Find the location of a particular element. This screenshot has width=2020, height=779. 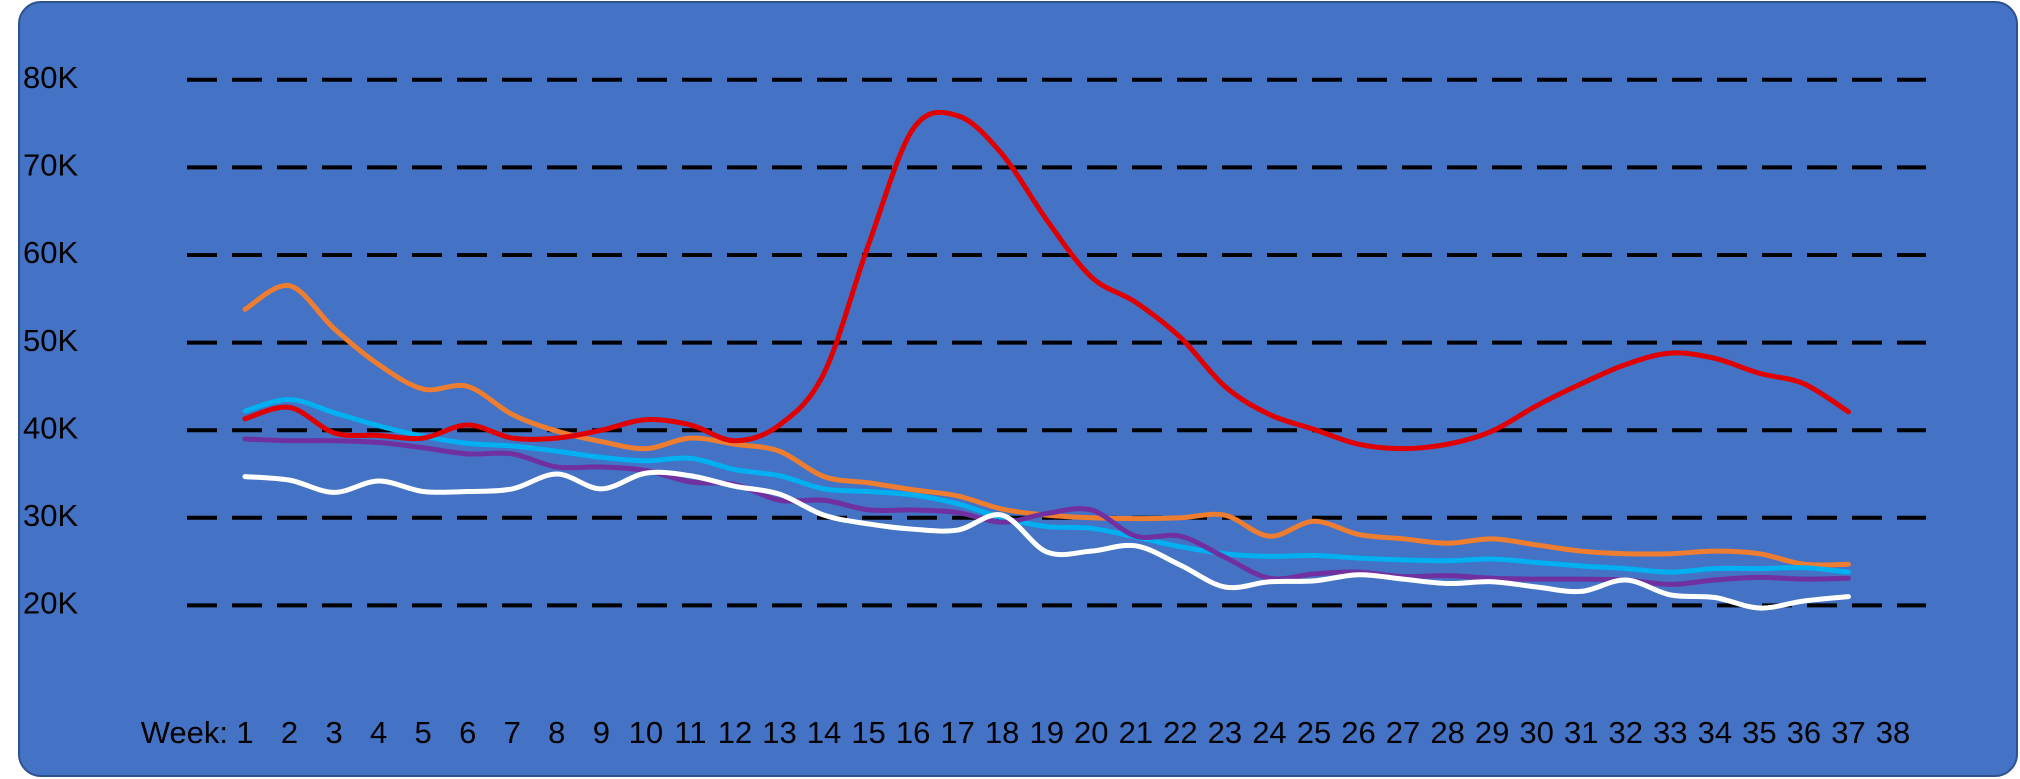

y-tick-label: 80K is located at coordinates (50, 77).